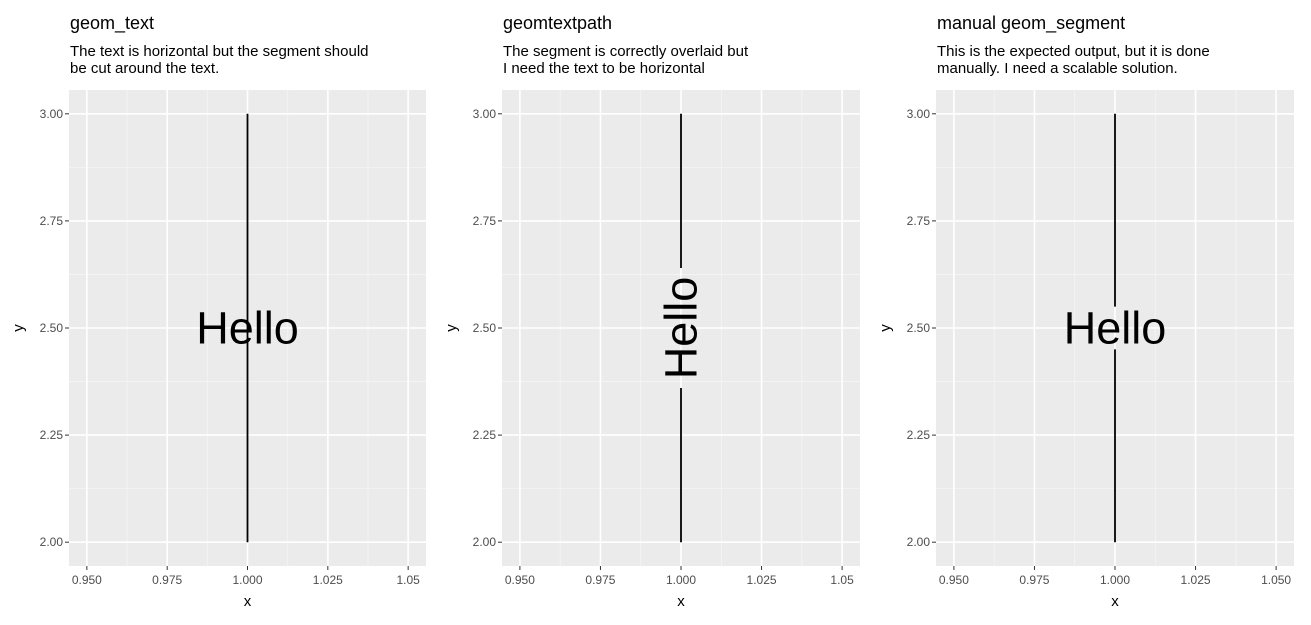 The height and width of the screenshot is (625, 1311). I want to click on x-tick-label: 1.050, so click(1276, 580).